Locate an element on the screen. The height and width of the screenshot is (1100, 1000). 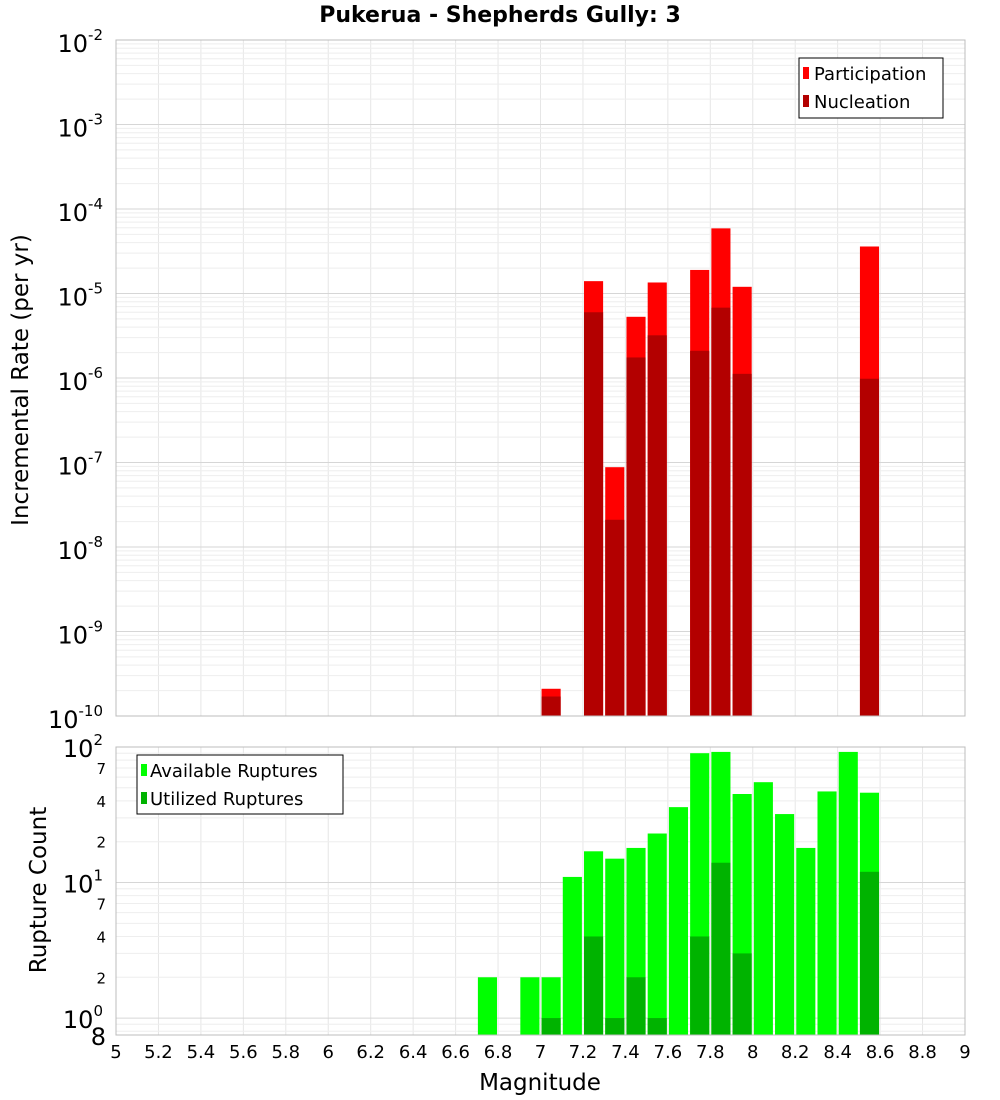
x-tick-label: 7.6 is located at coordinates (668, 1052).